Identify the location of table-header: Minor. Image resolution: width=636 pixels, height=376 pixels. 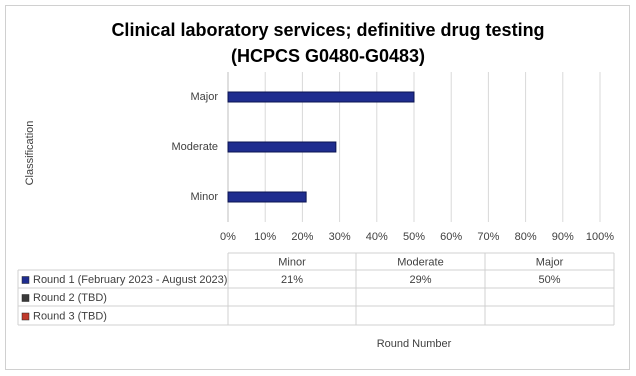
(292, 262).